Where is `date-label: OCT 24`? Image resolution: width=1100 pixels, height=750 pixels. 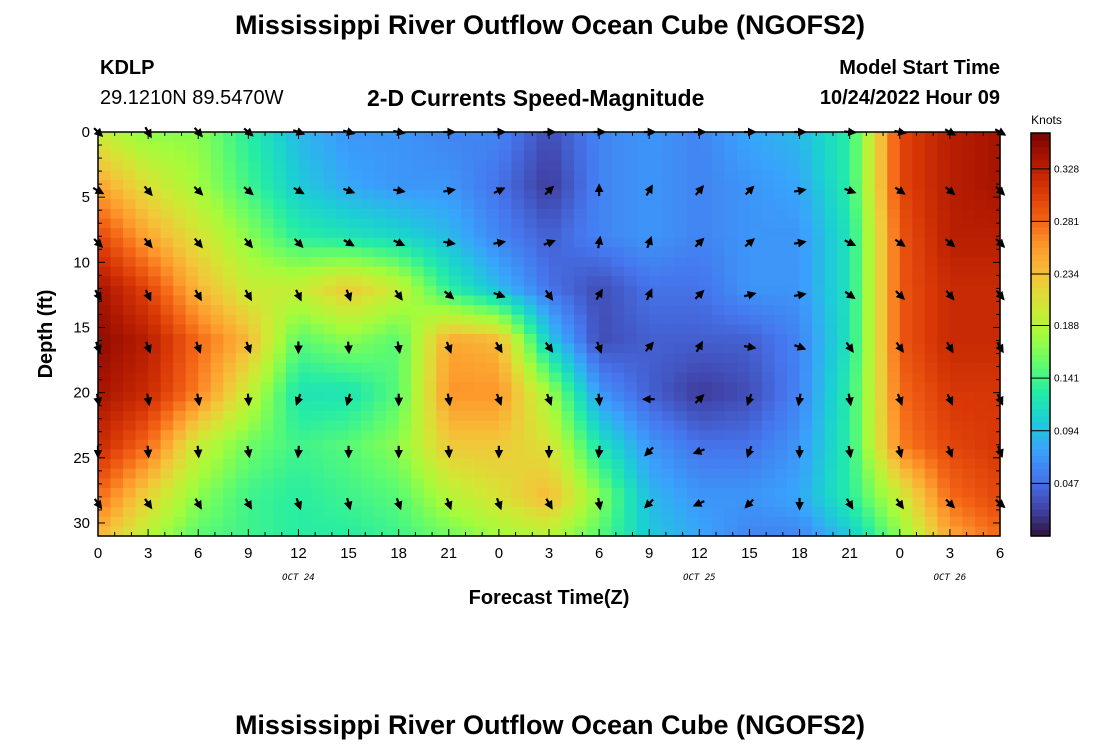
date-label: OCT 24 is located at coordinates (298, 578).